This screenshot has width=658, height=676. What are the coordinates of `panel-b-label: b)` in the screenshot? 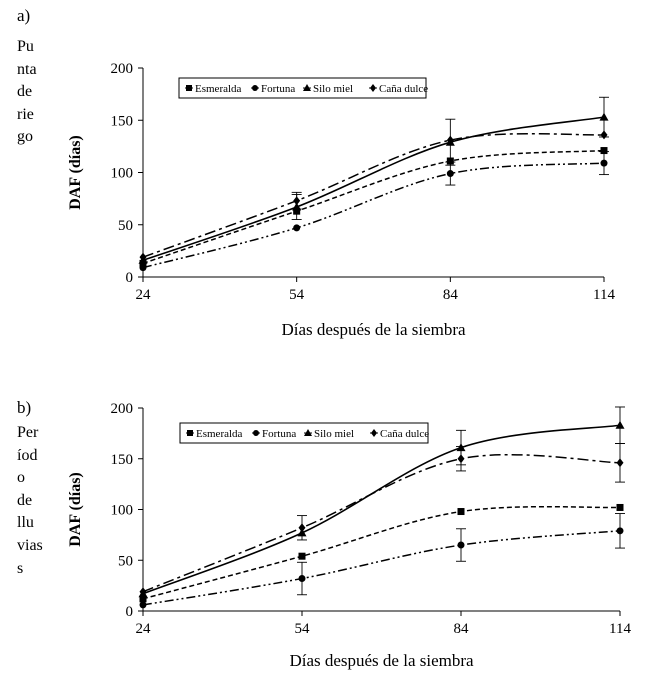 It's located at (24, 407).